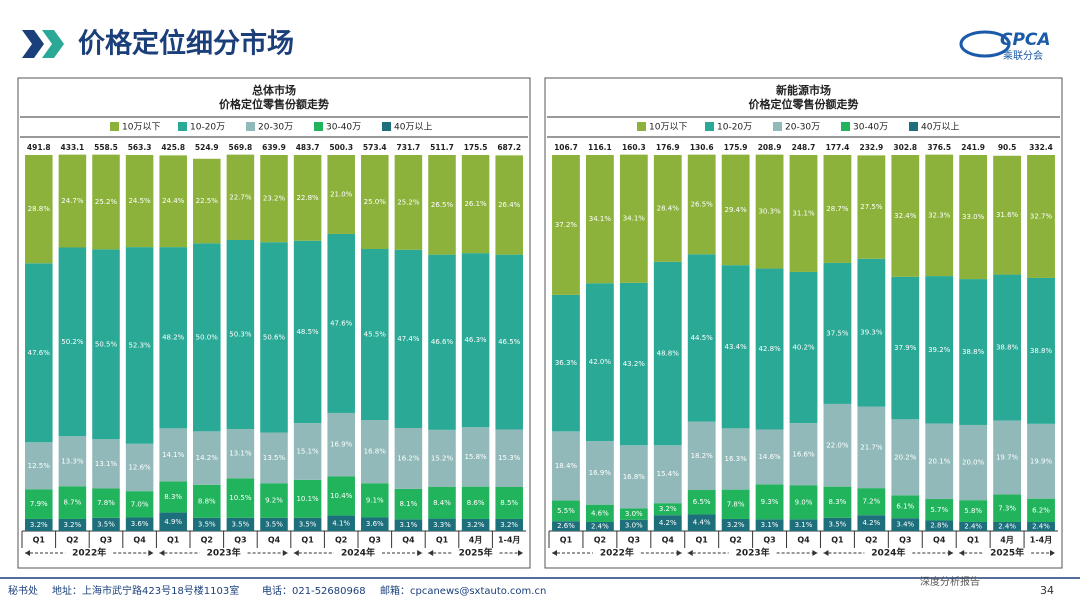  Describe the element at coordinates (905, 507) in the screenshot. I see `data-label: 6.1%` at that location.